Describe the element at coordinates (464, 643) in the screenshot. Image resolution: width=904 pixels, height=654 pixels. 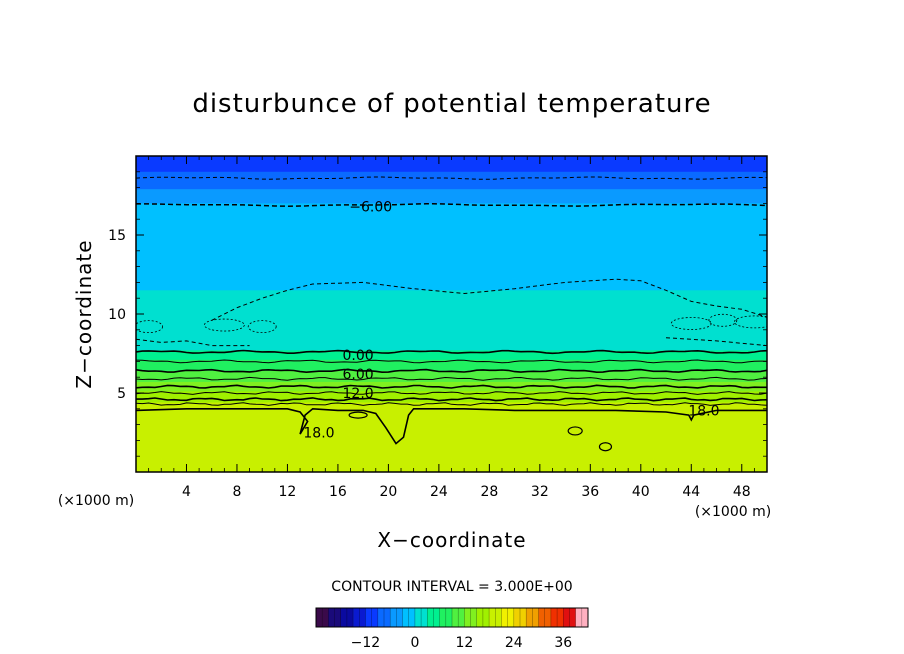
I see `colorbar-tick-label: 12` at that location.